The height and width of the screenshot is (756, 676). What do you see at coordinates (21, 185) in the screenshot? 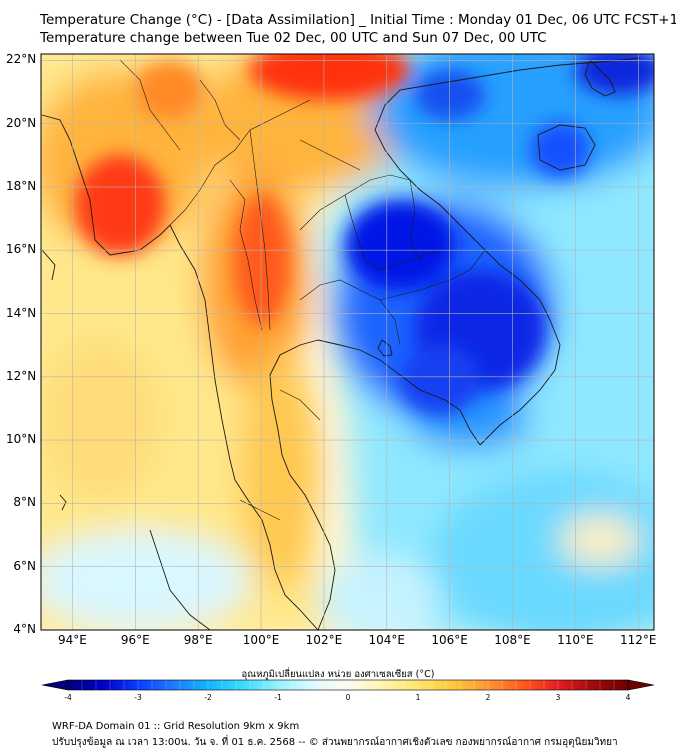
I see `latitude-label: 18°N` at bounding box center [21, 185].